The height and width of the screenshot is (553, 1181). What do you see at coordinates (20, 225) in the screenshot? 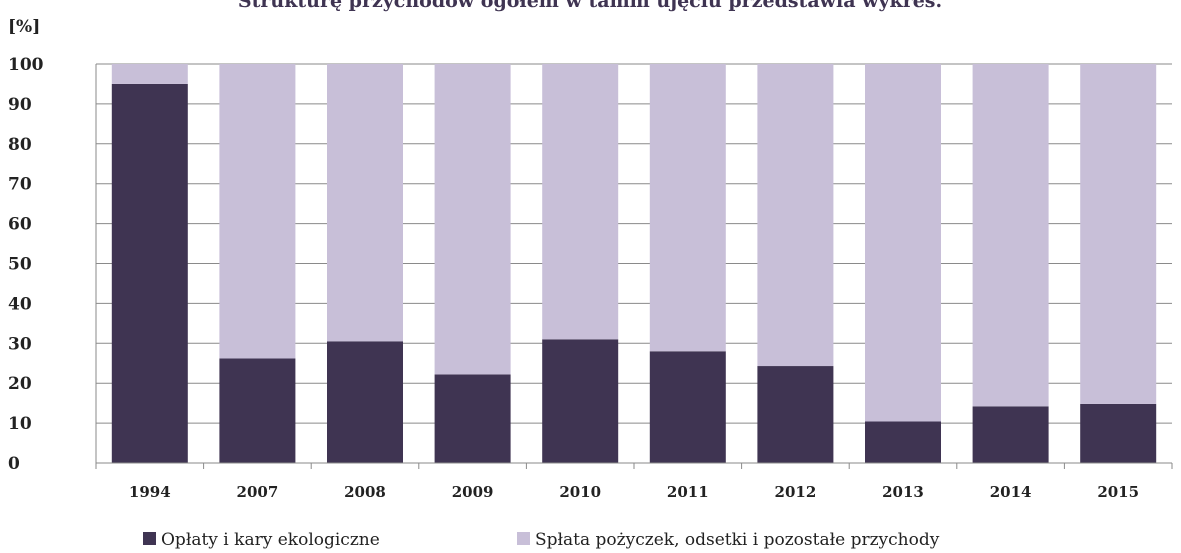
I see `y-tick-label: 60` at bounding box center [20, 225].